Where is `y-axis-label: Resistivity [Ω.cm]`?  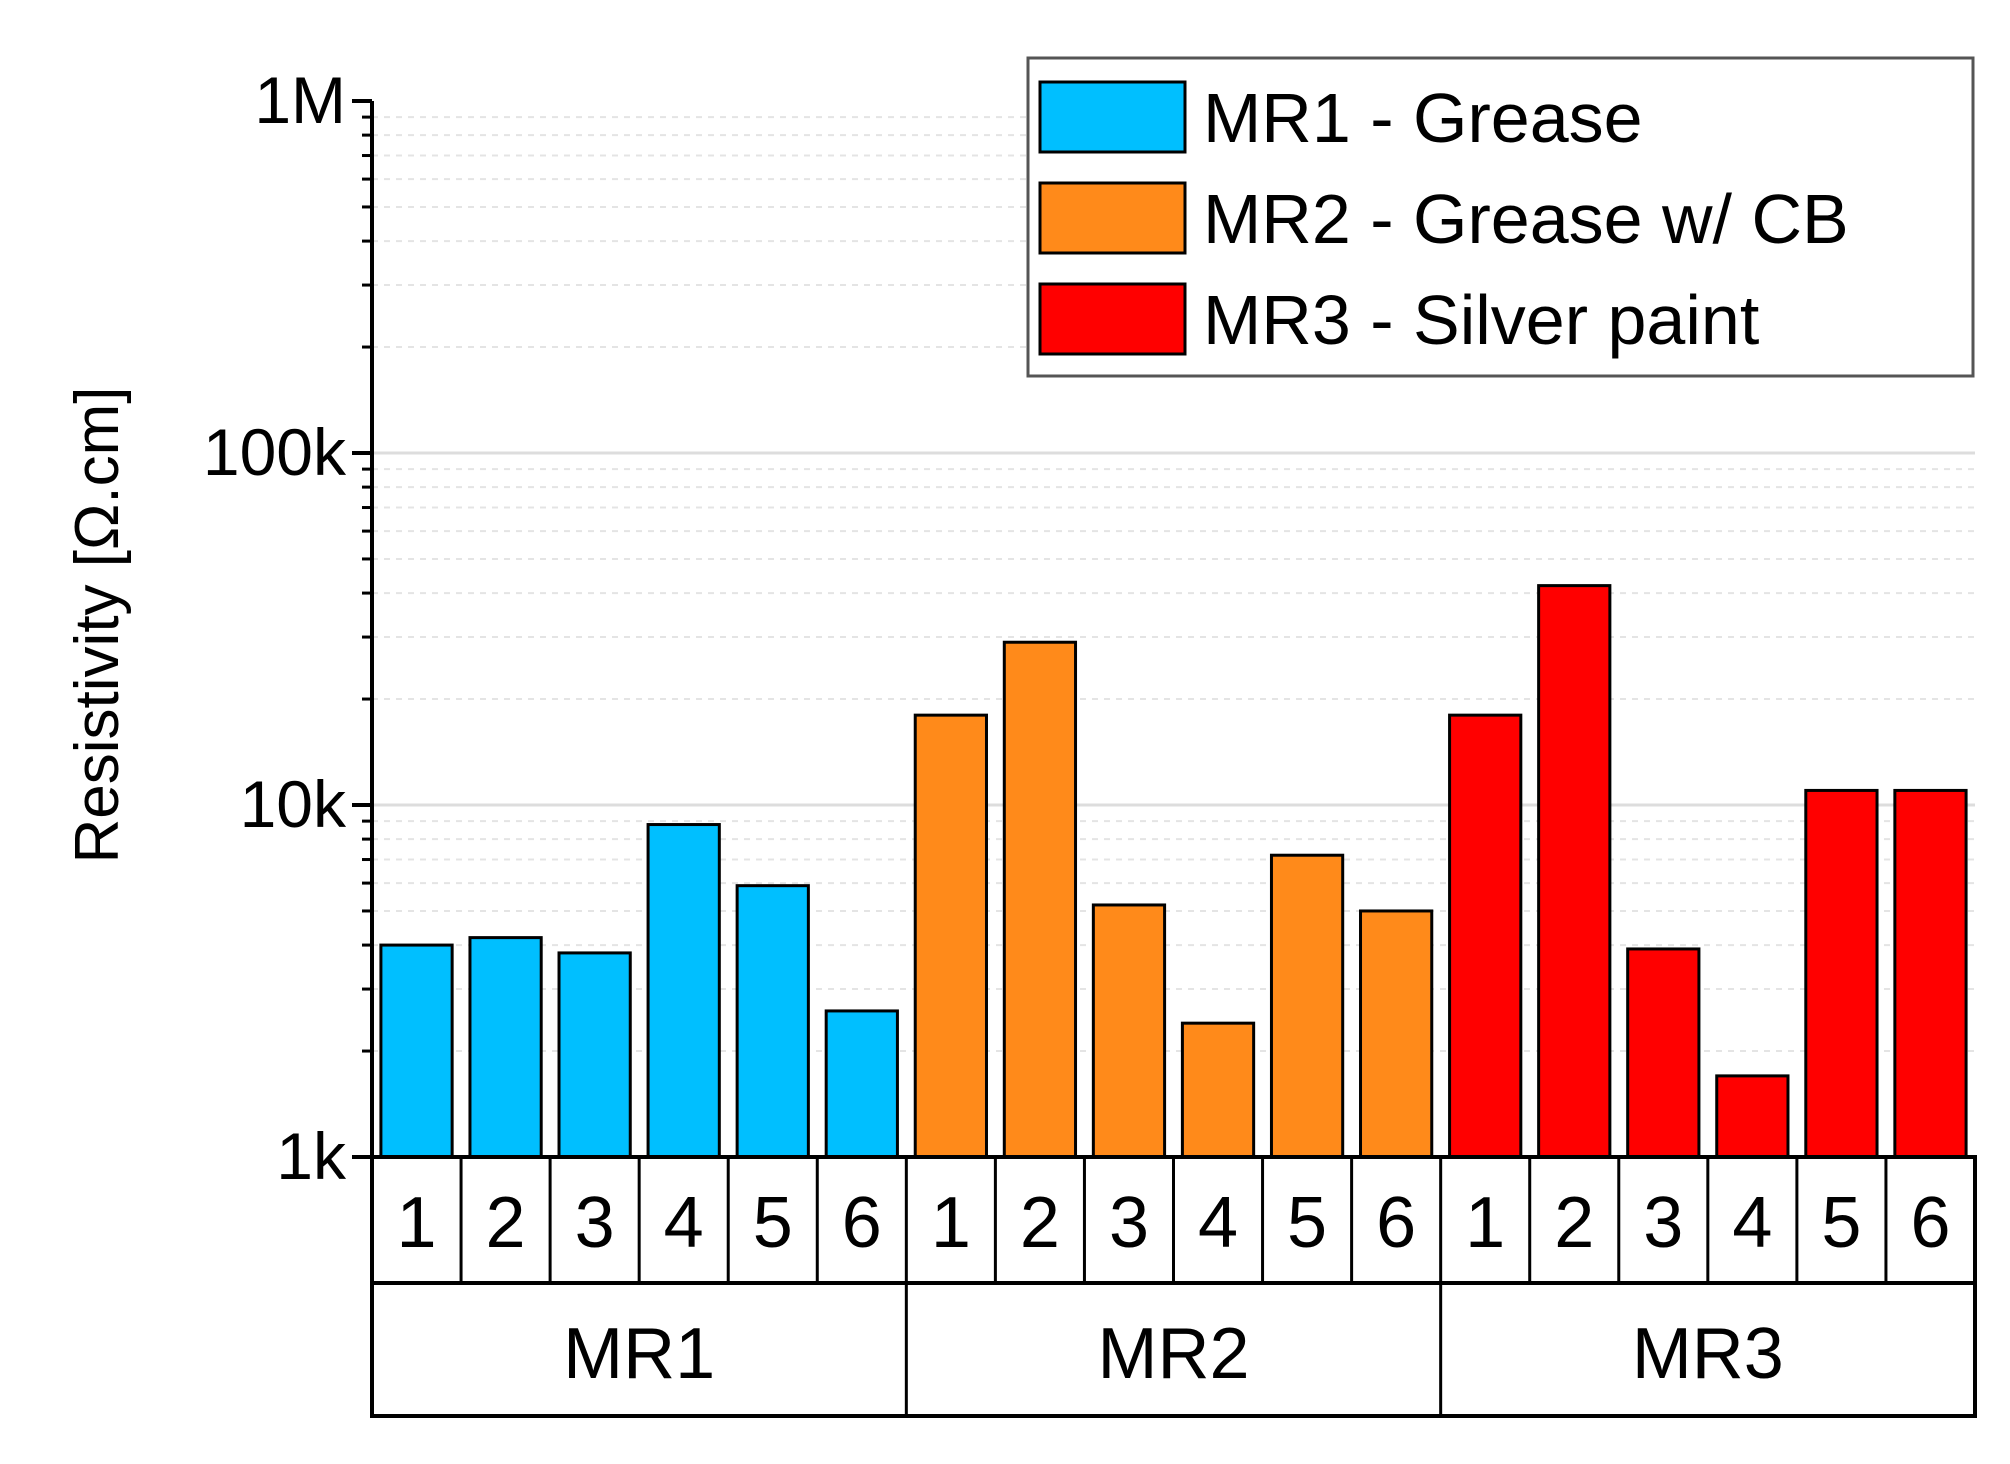
y-axis-label: Resistivity [Ω.cm] is located at coordinates (97, 625).